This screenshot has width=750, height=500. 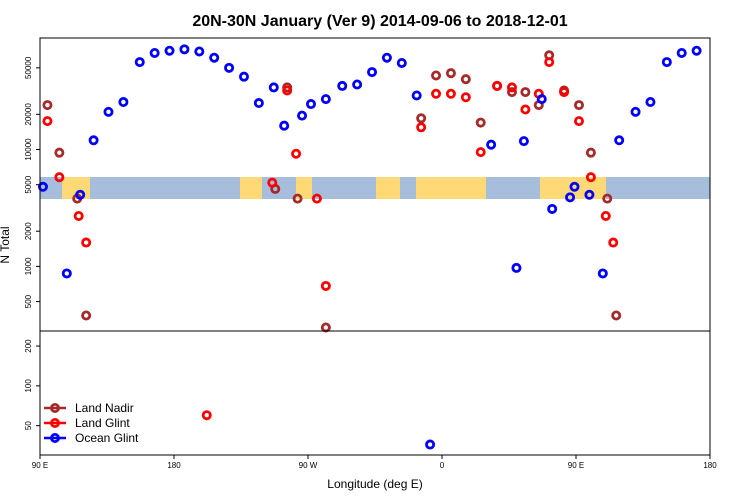 What do you see at coordinates (40, 465) in the screenshot?
I see `x-tick-label: 90 E` at bounding box center [40, 465].